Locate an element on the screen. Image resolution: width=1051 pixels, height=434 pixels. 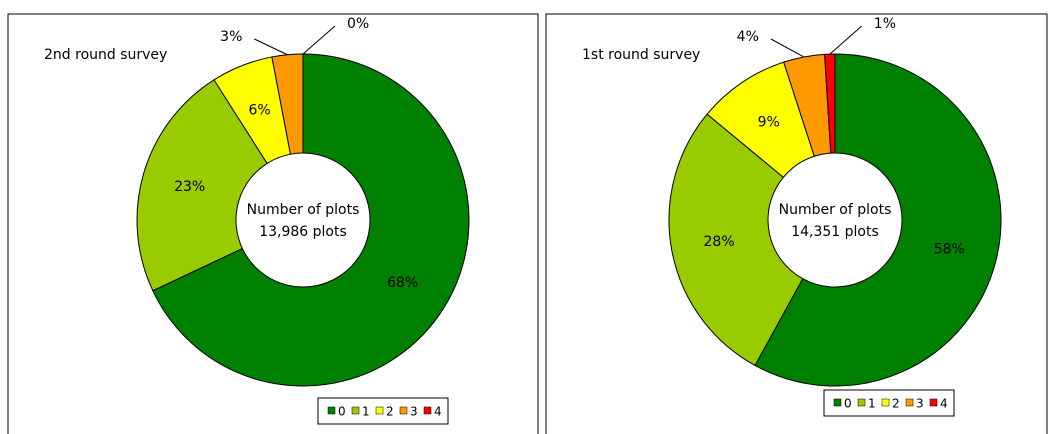
data-label: 58% is located at coordinates (949, 249).